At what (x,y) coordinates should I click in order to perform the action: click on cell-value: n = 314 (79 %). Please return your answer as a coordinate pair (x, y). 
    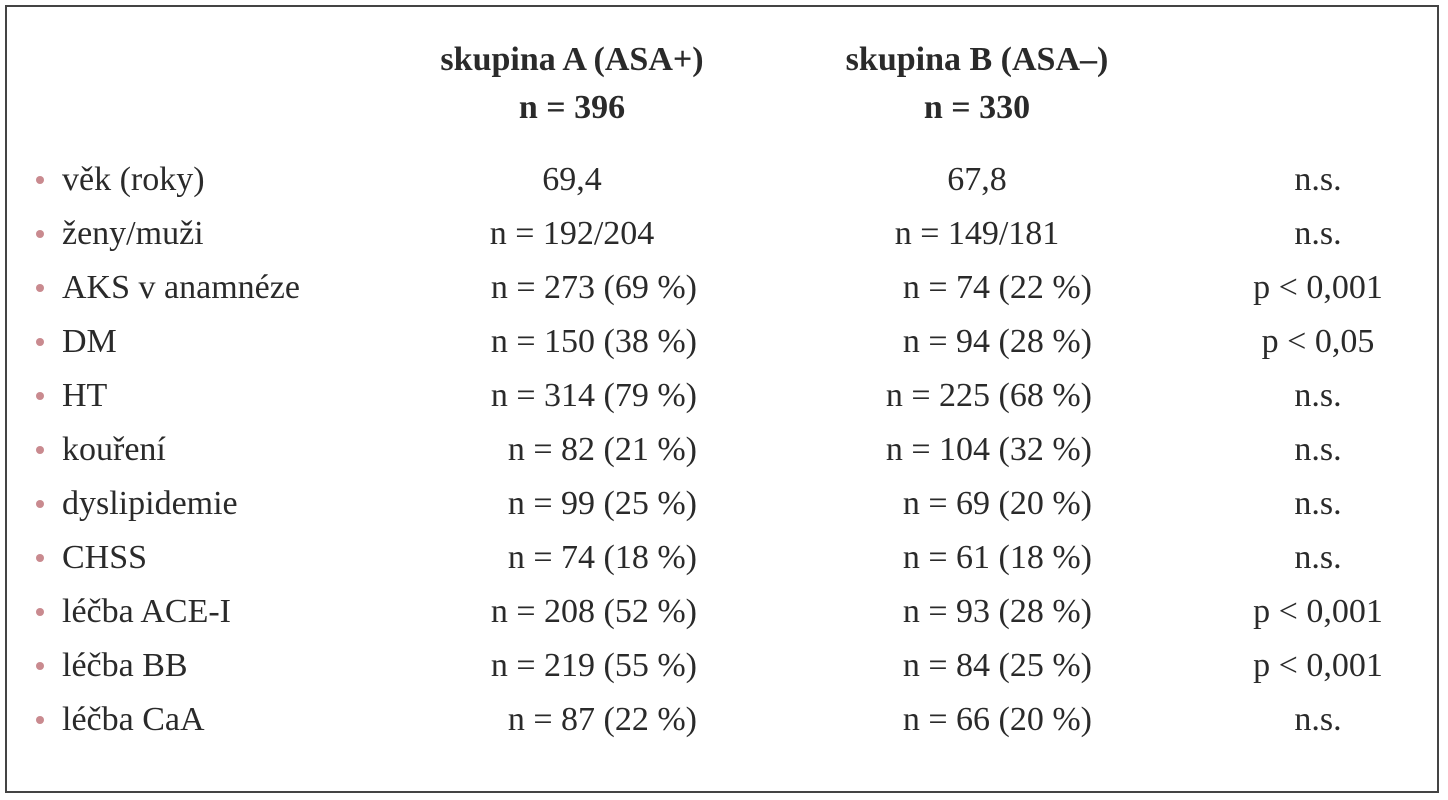
    Looking at the image, I should click on (593, 395).